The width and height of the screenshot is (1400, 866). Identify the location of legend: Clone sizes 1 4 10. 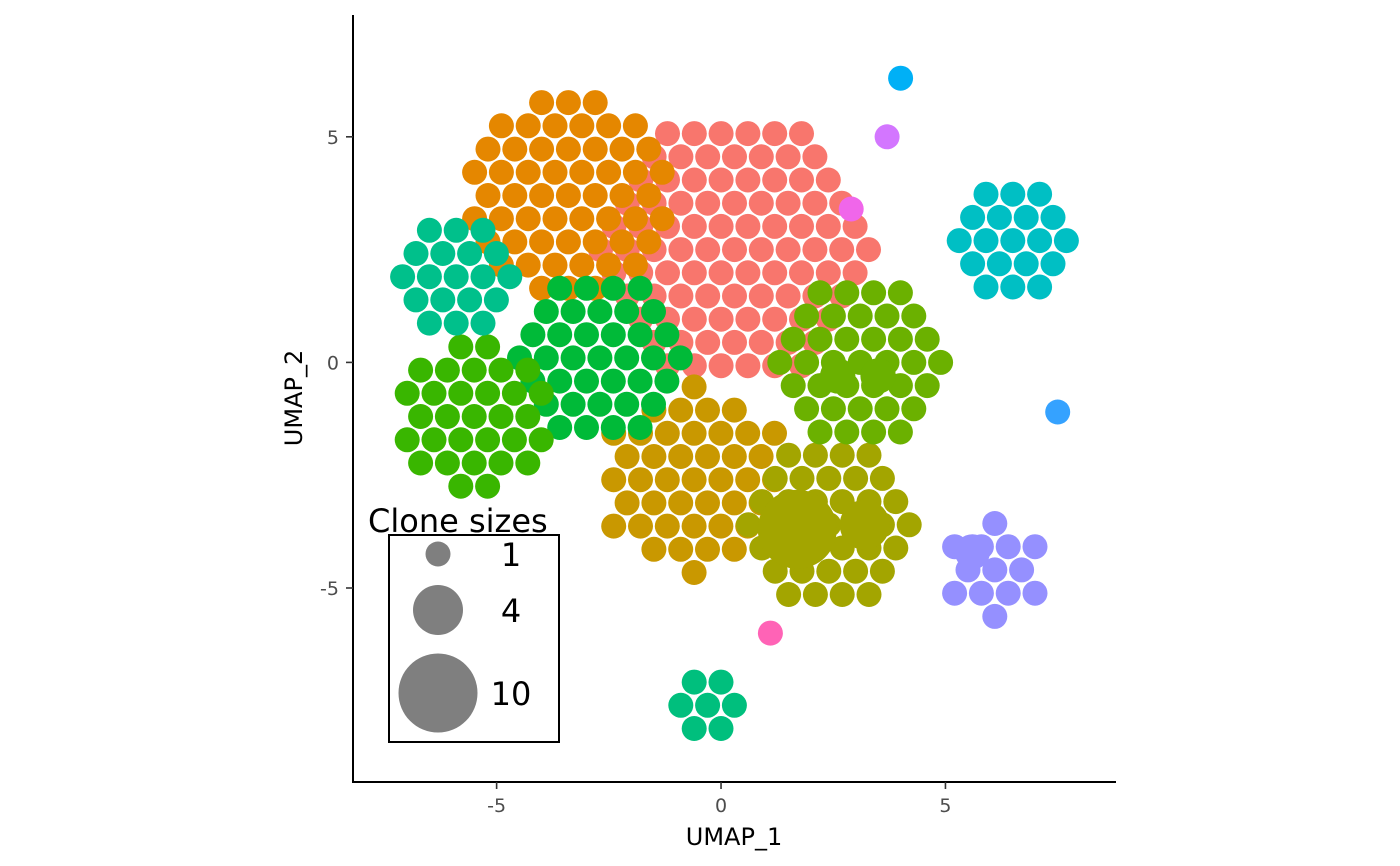
(464, 622).